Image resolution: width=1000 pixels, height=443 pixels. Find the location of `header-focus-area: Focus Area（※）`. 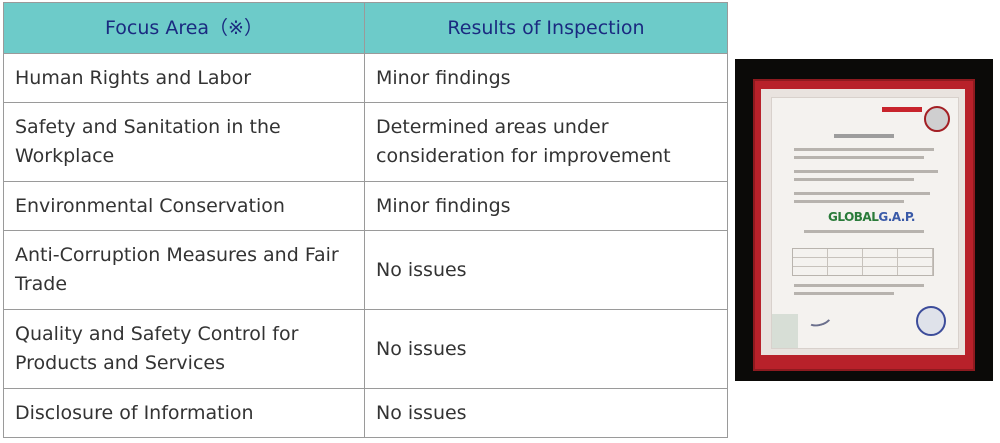

header-focus-area: Focus Area（※） is located at coordinates (184, 28).